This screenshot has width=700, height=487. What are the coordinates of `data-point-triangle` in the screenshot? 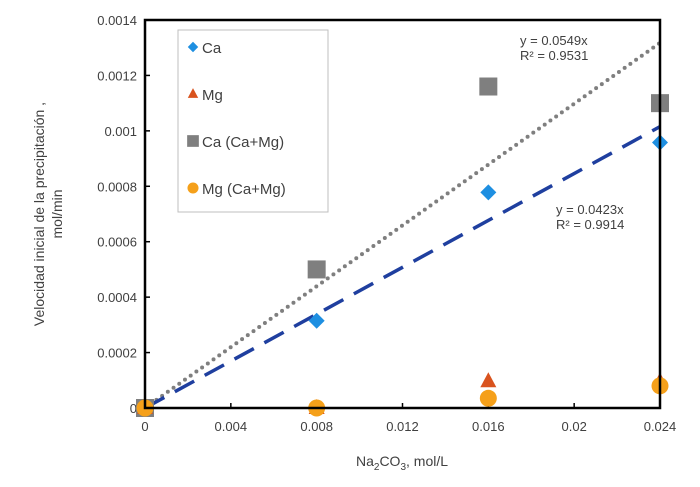 It's located at (488, 380).